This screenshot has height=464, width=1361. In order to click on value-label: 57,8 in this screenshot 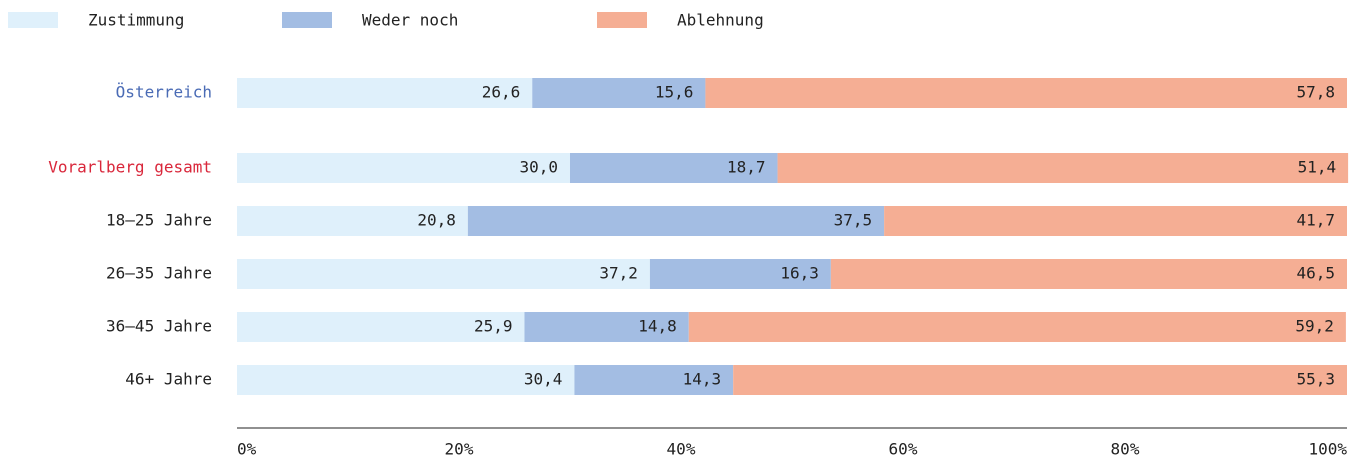, I will do `click(1315, 92)`.